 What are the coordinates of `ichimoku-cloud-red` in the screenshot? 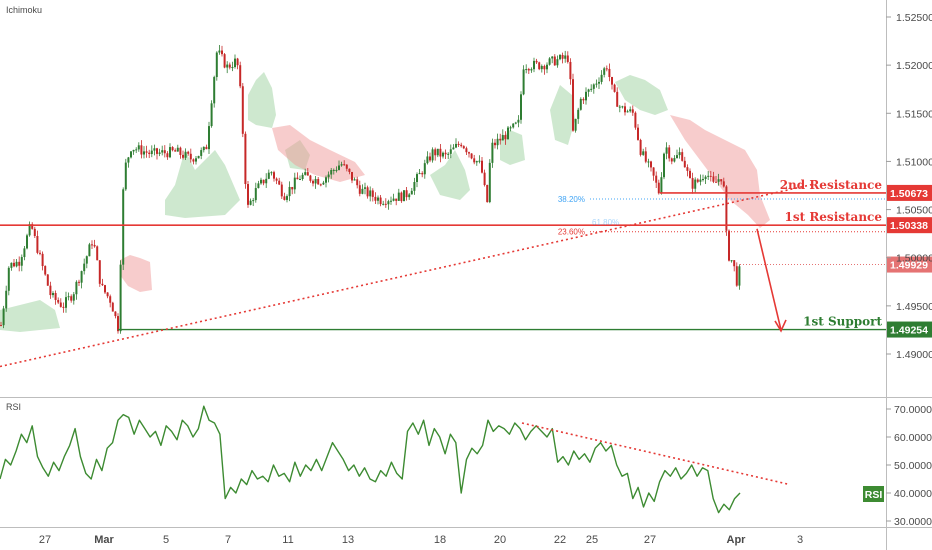 It's located at (720, 171).